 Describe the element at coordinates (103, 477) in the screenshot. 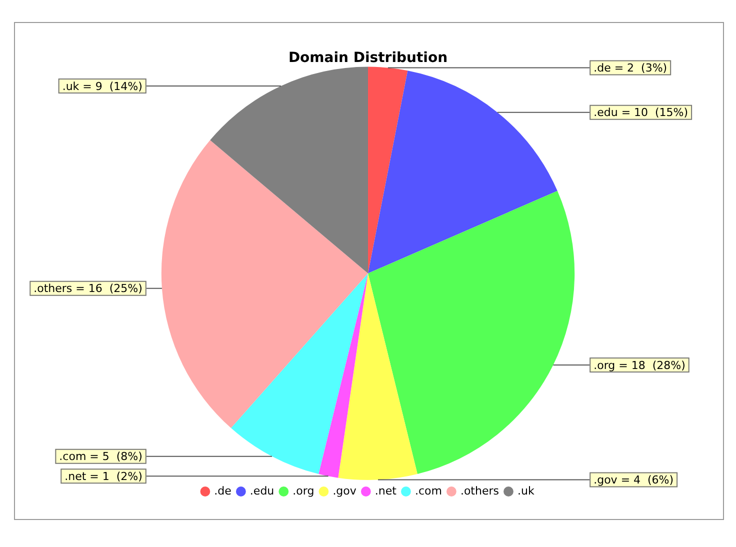

I see `data-label: .net = 1 (2%)` at that location.